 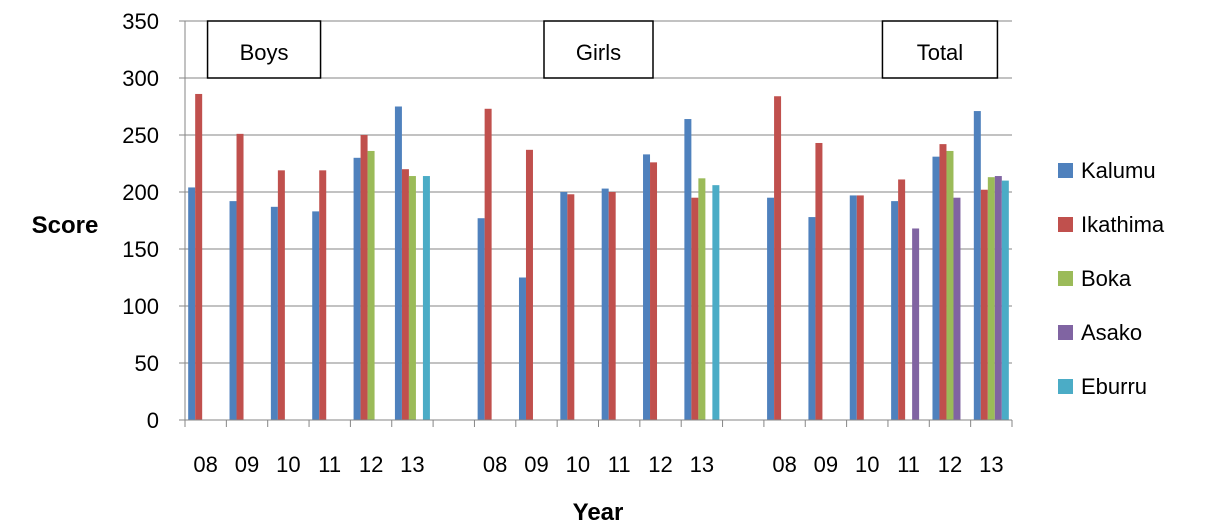 I want to click on y-tick-label: 50, so click(x=147, y=363).